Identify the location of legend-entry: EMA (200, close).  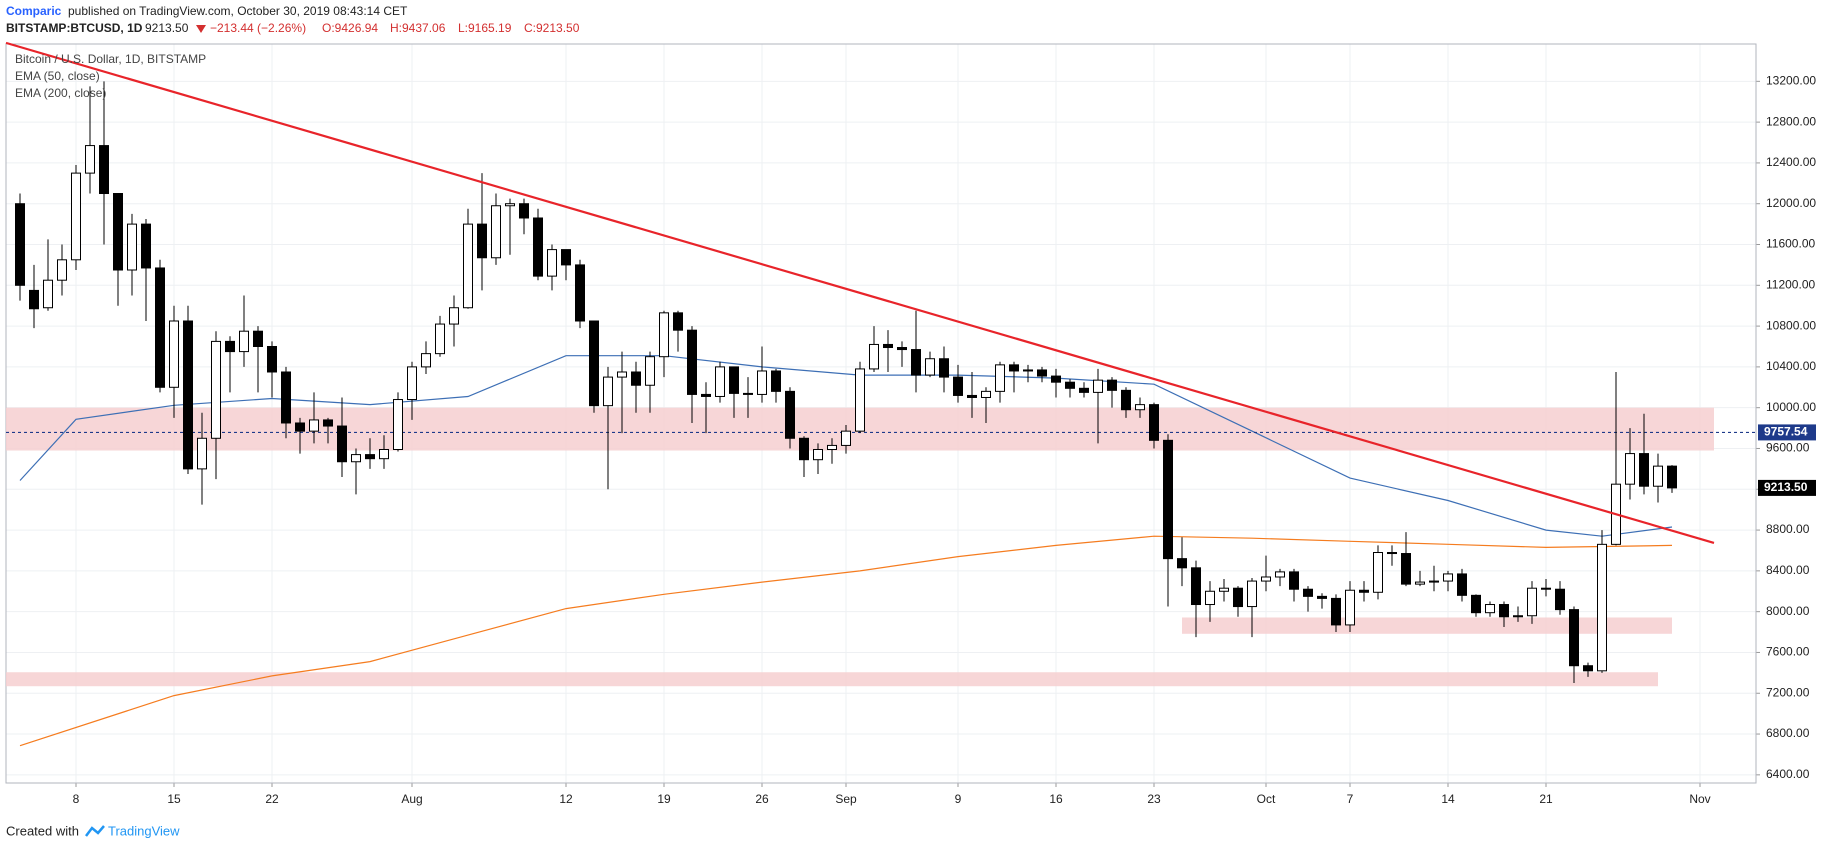
(60, 93).